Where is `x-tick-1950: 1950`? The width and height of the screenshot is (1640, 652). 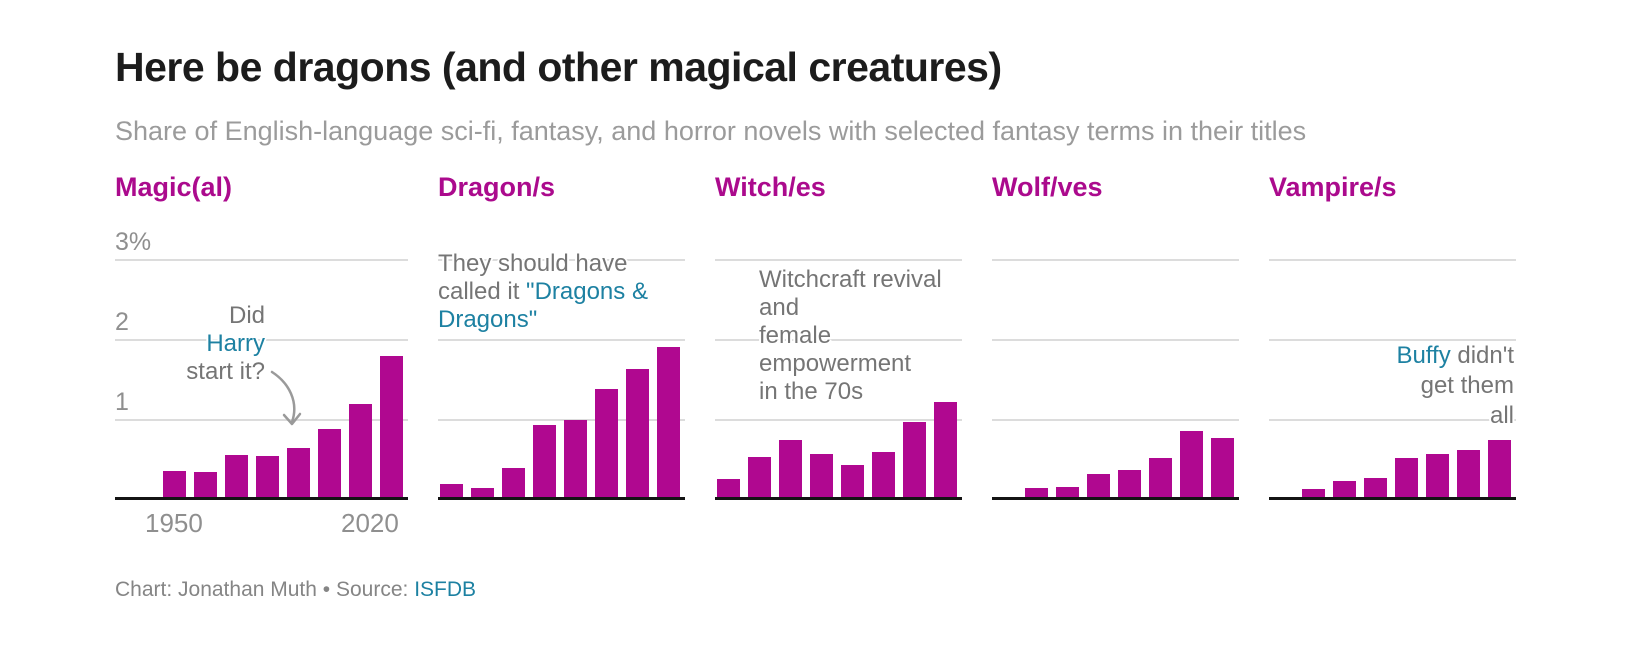
x-tick-1950: 1950 is located at coordinates (174, 523).